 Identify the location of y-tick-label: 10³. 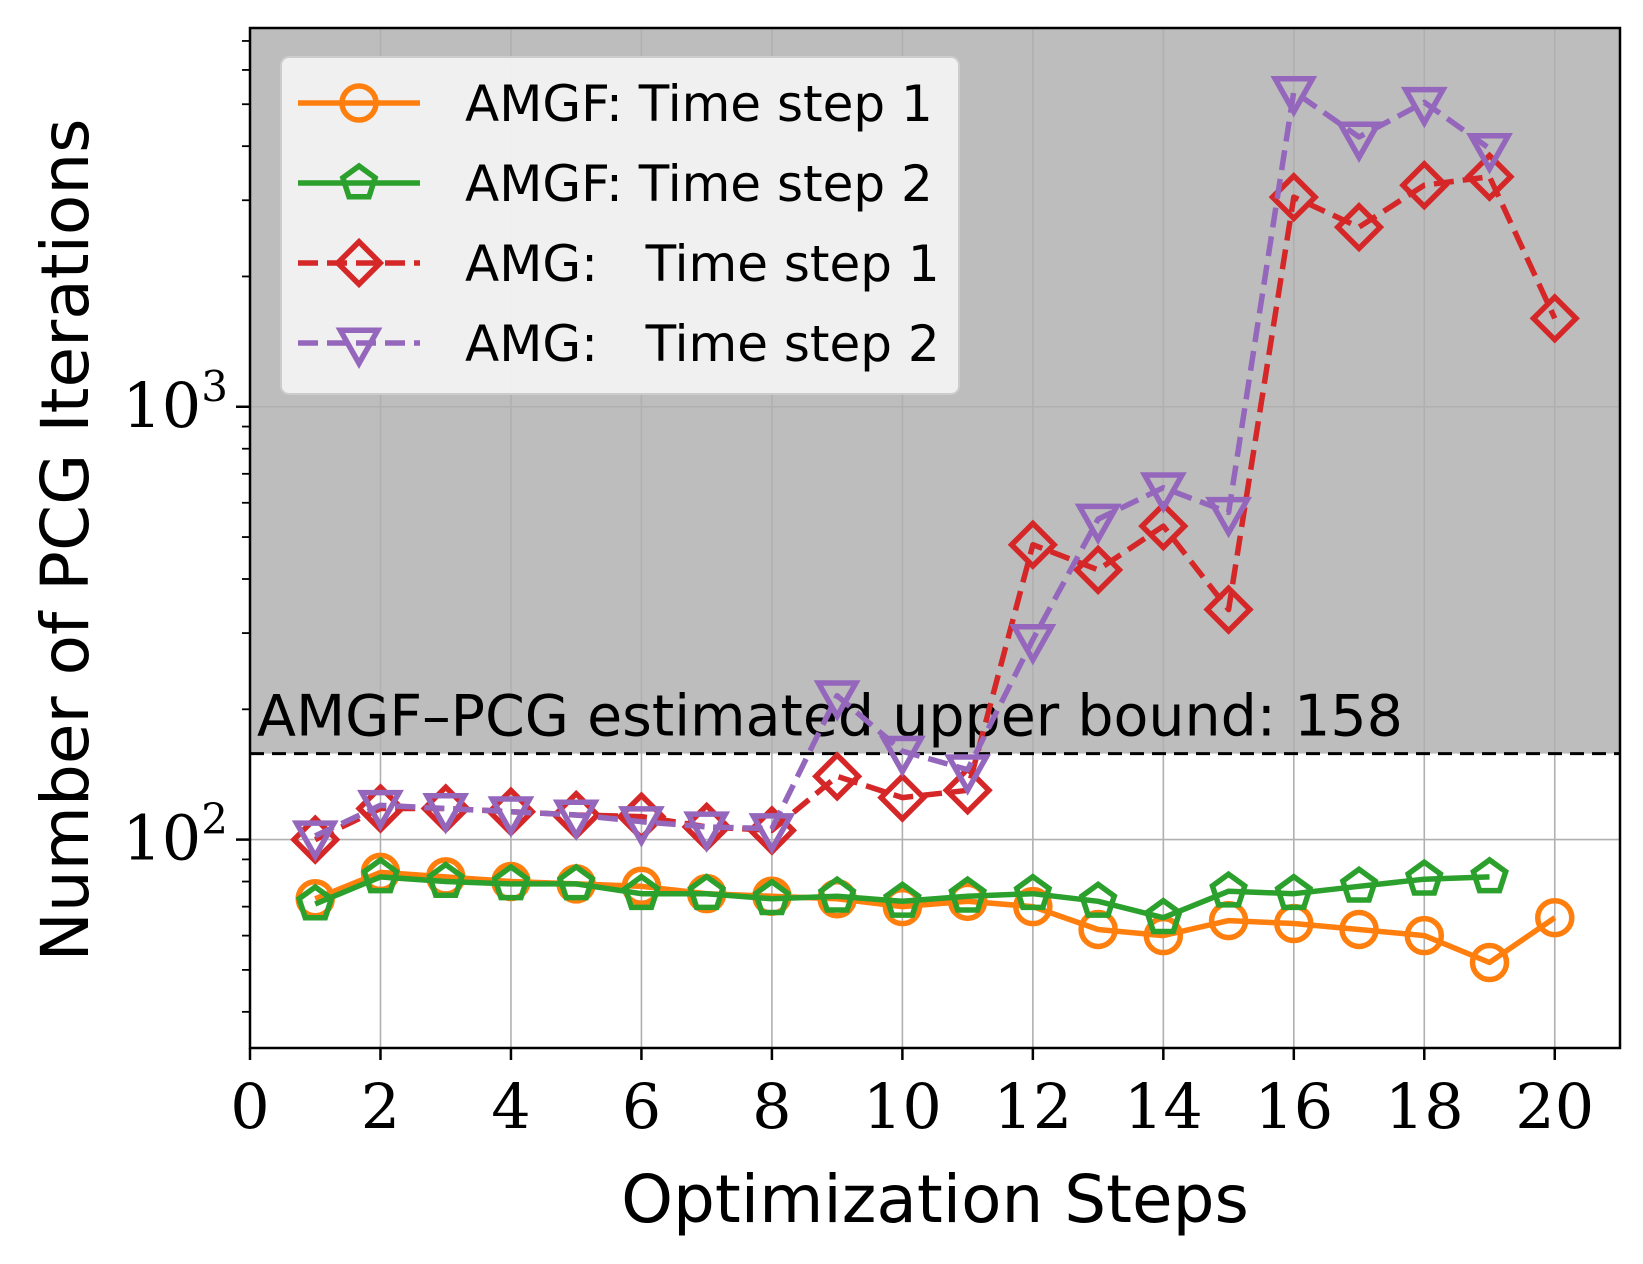
(175, 402).